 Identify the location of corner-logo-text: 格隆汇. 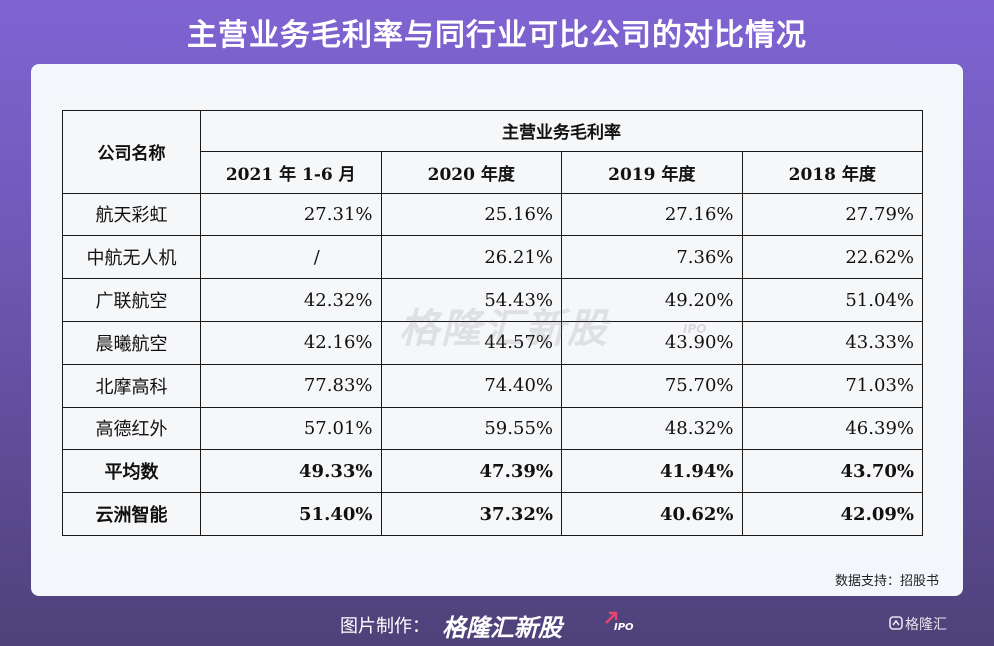
(926, 625).